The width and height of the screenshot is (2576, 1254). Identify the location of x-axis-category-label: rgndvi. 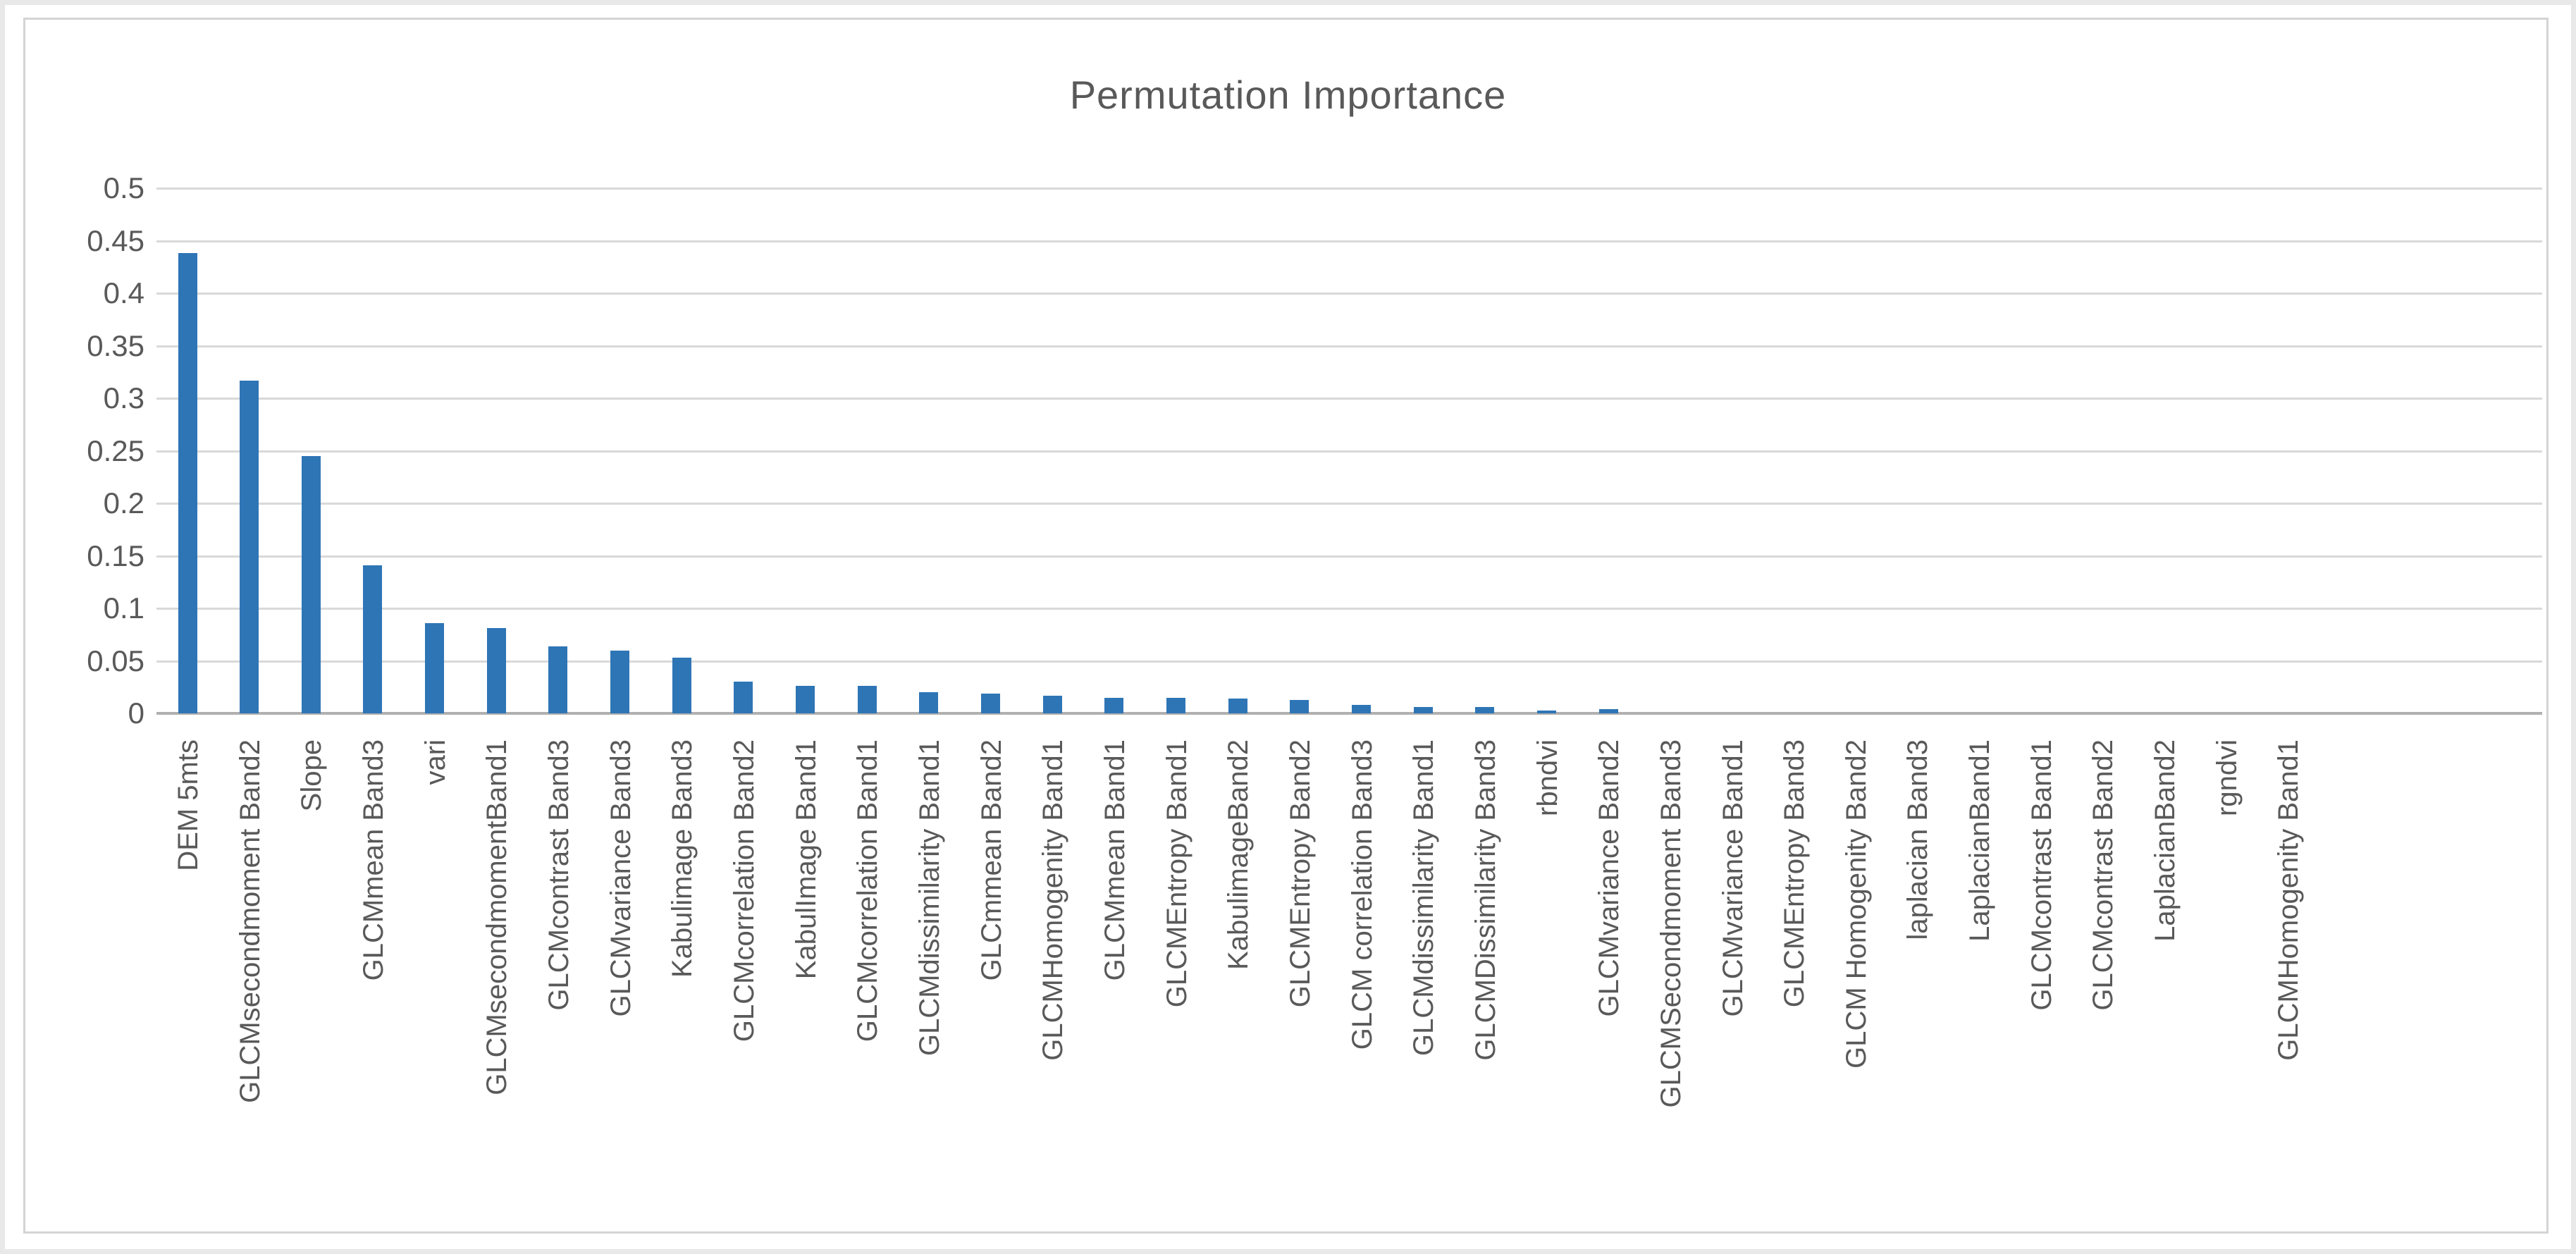
(2227, 777).